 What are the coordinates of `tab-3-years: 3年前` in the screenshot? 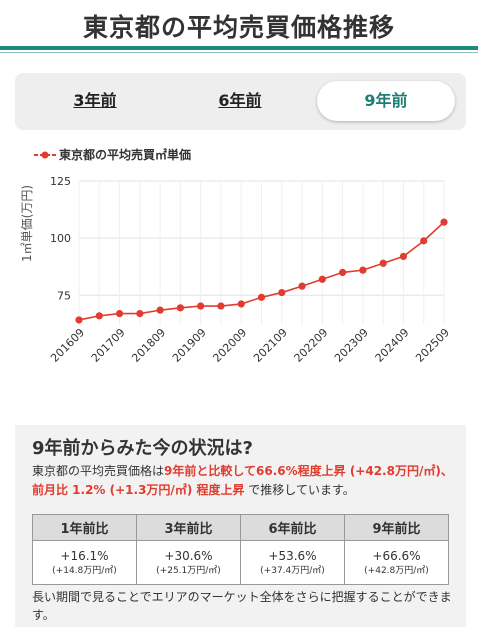 It's located at (95, 100).